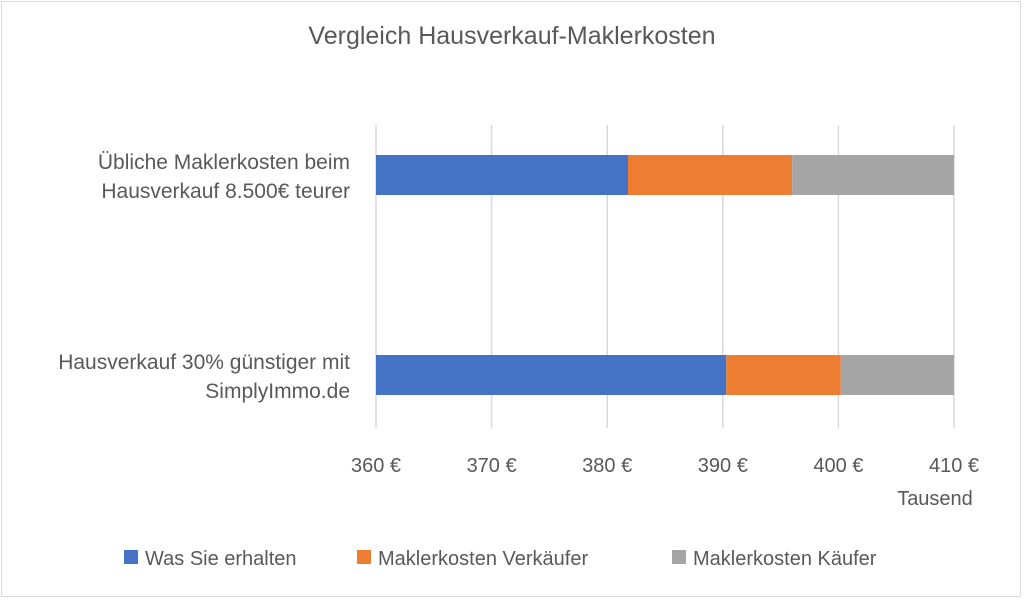 This screenshot has width=1024, height=600. Describe the element at coordinates (838, 466) in the screenshot. I see `x-tick-label: 400 €` at that location.